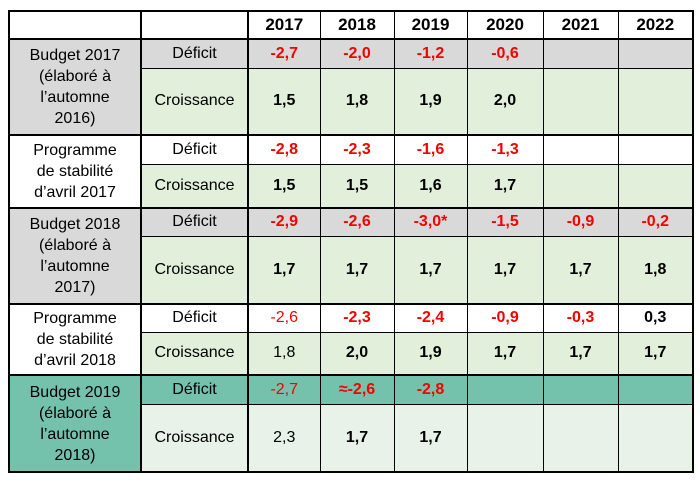 The image size is (700, 490). I want to click on header-row: 2017 2018 2019 2020 2021 2022, so click(351, 25).